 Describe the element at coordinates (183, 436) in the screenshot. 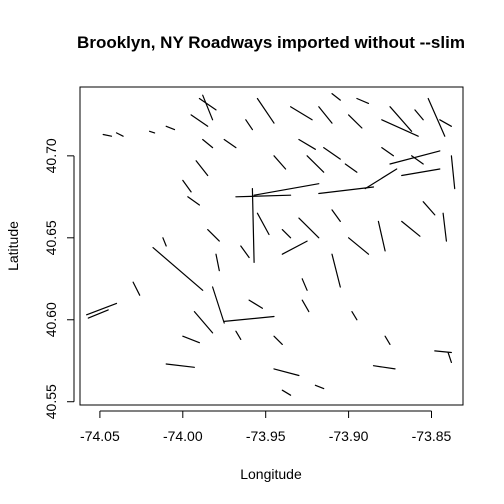

I see `x-tick-label: -74.00` at that location.